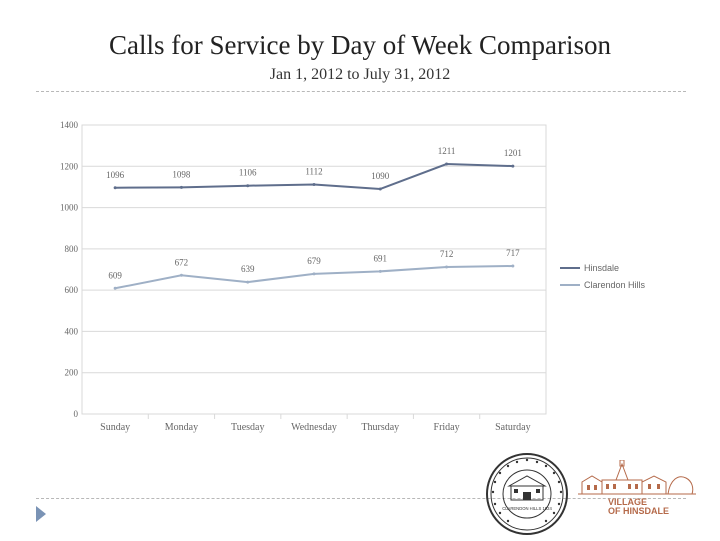 The image size is (720, 541). I want to click on play-icon, so click(41, 514).